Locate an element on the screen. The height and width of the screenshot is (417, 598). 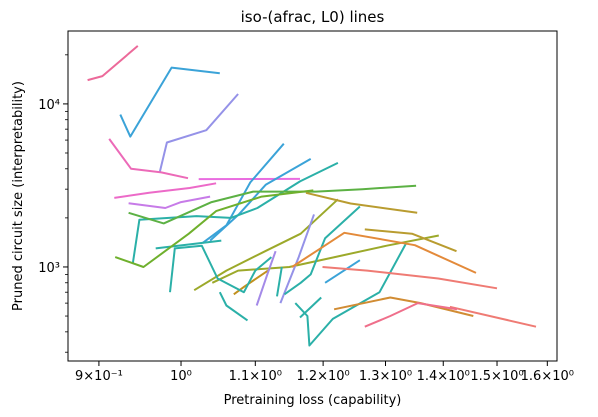
x-tick-label-5: 1.3×10⁰ is located at coordinates (385, 376).